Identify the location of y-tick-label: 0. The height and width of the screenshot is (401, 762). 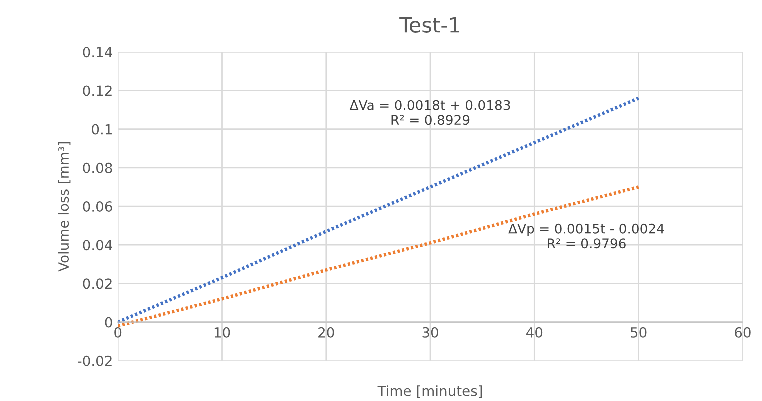
(108, 322).